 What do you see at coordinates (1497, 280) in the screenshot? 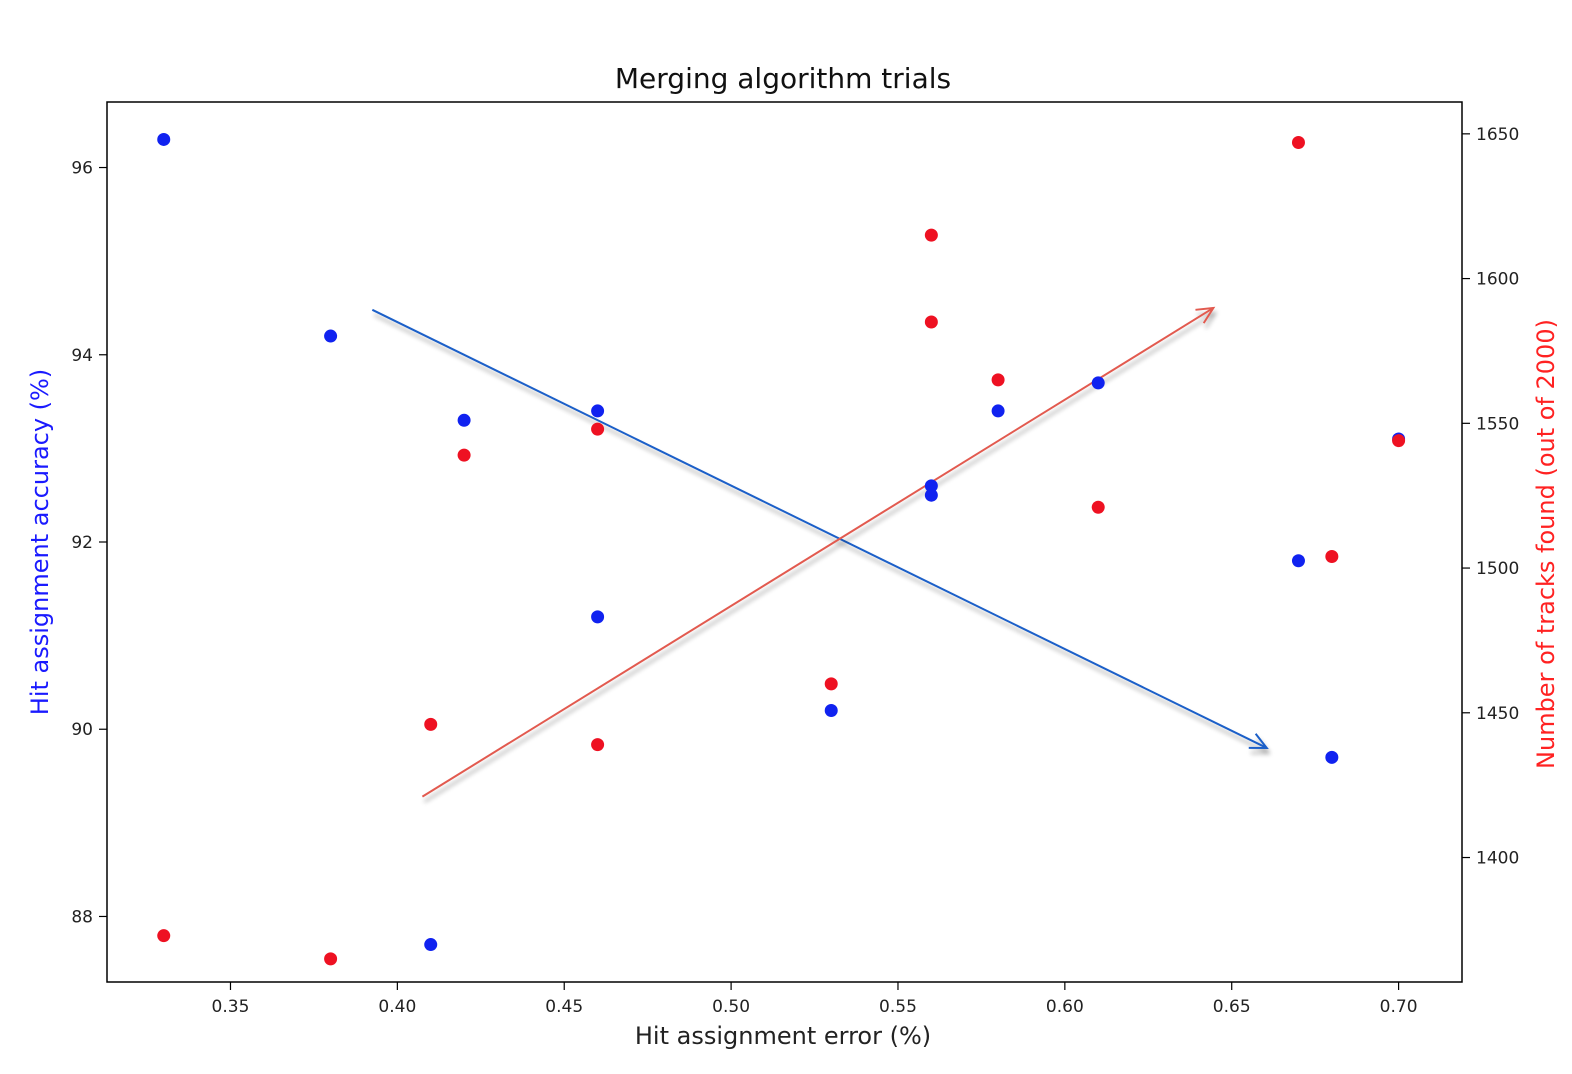
I see `y-right-tick-label: 1600` at bounding box center [1497, 280].